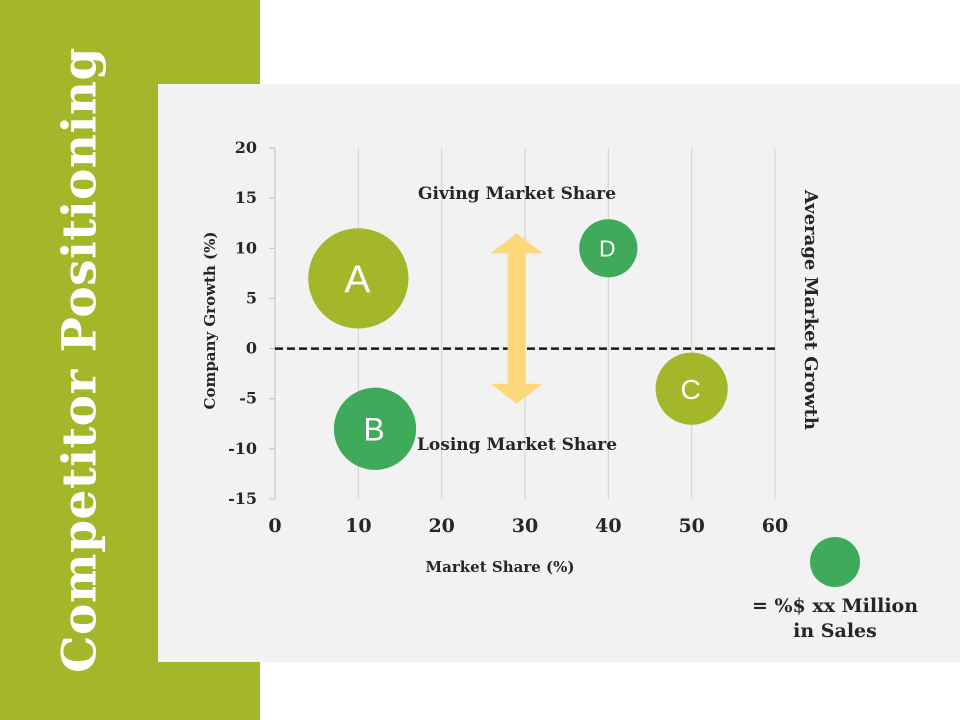  I want to click on losing-market-share-label: Losing Market Share, so click(517, 445).